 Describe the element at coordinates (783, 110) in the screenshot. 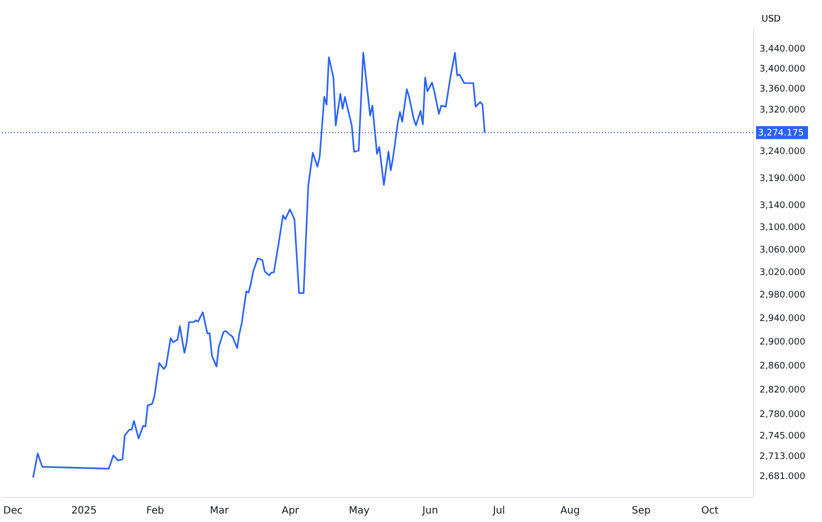

I see `y-tick-label: 3,320.000` at that location.